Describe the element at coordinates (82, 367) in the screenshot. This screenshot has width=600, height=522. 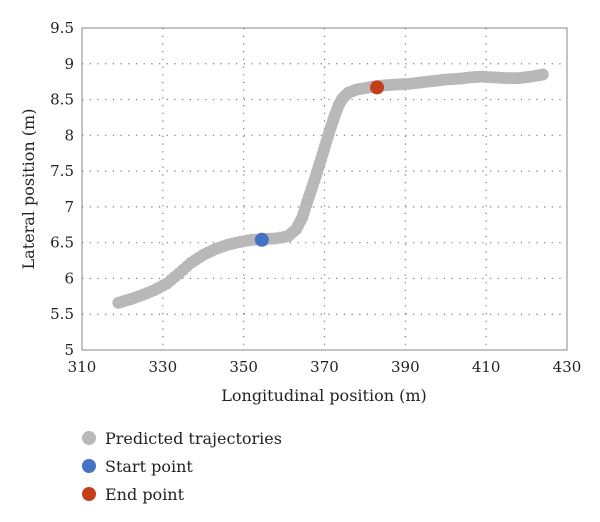
I see `x-tick-label: 310` at that location.